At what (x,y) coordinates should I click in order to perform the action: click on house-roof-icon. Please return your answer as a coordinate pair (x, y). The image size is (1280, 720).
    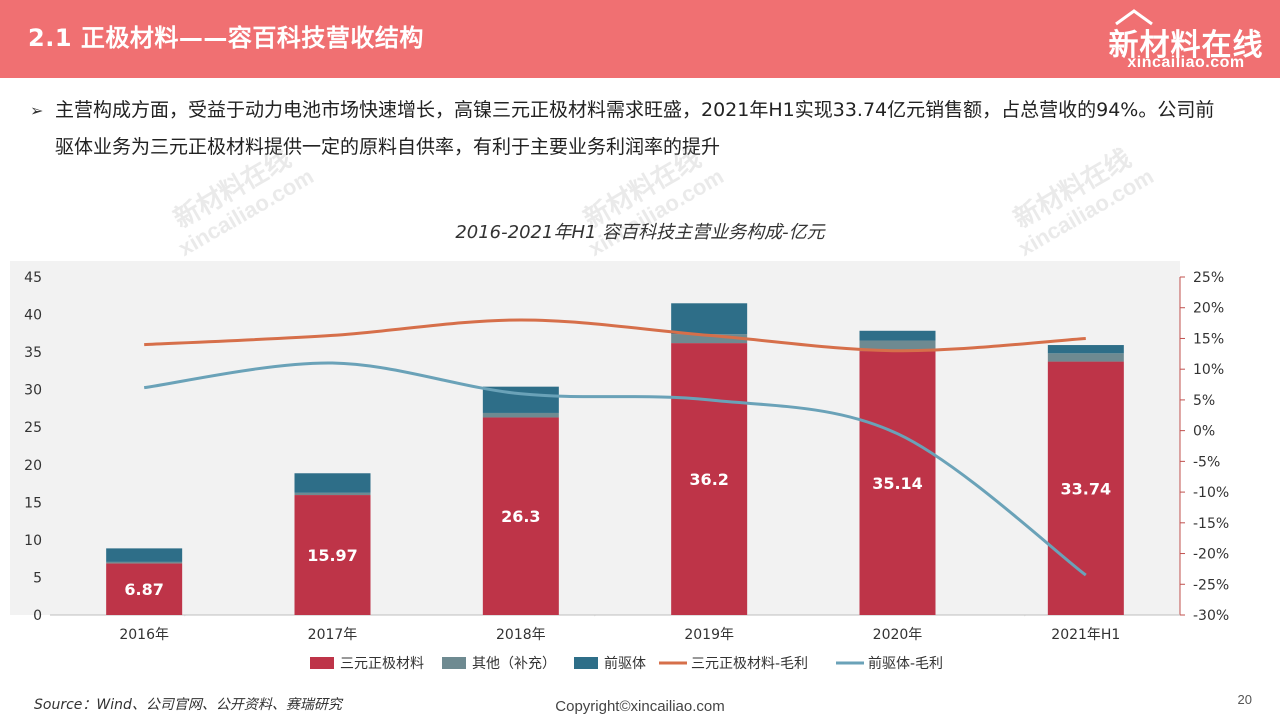
    Looking at the image, I should click on (1134, 17).